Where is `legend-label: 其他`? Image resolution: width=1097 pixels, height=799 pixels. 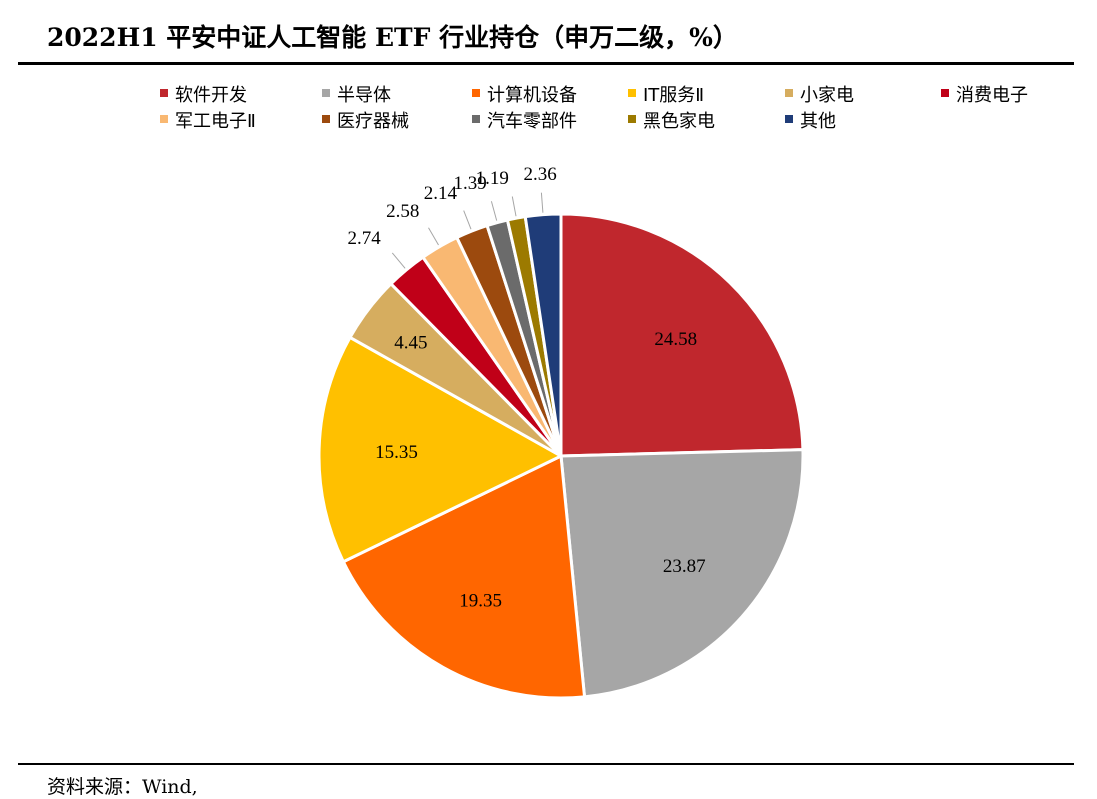
legend-label: 其他 is located at coordinates (818, 121).